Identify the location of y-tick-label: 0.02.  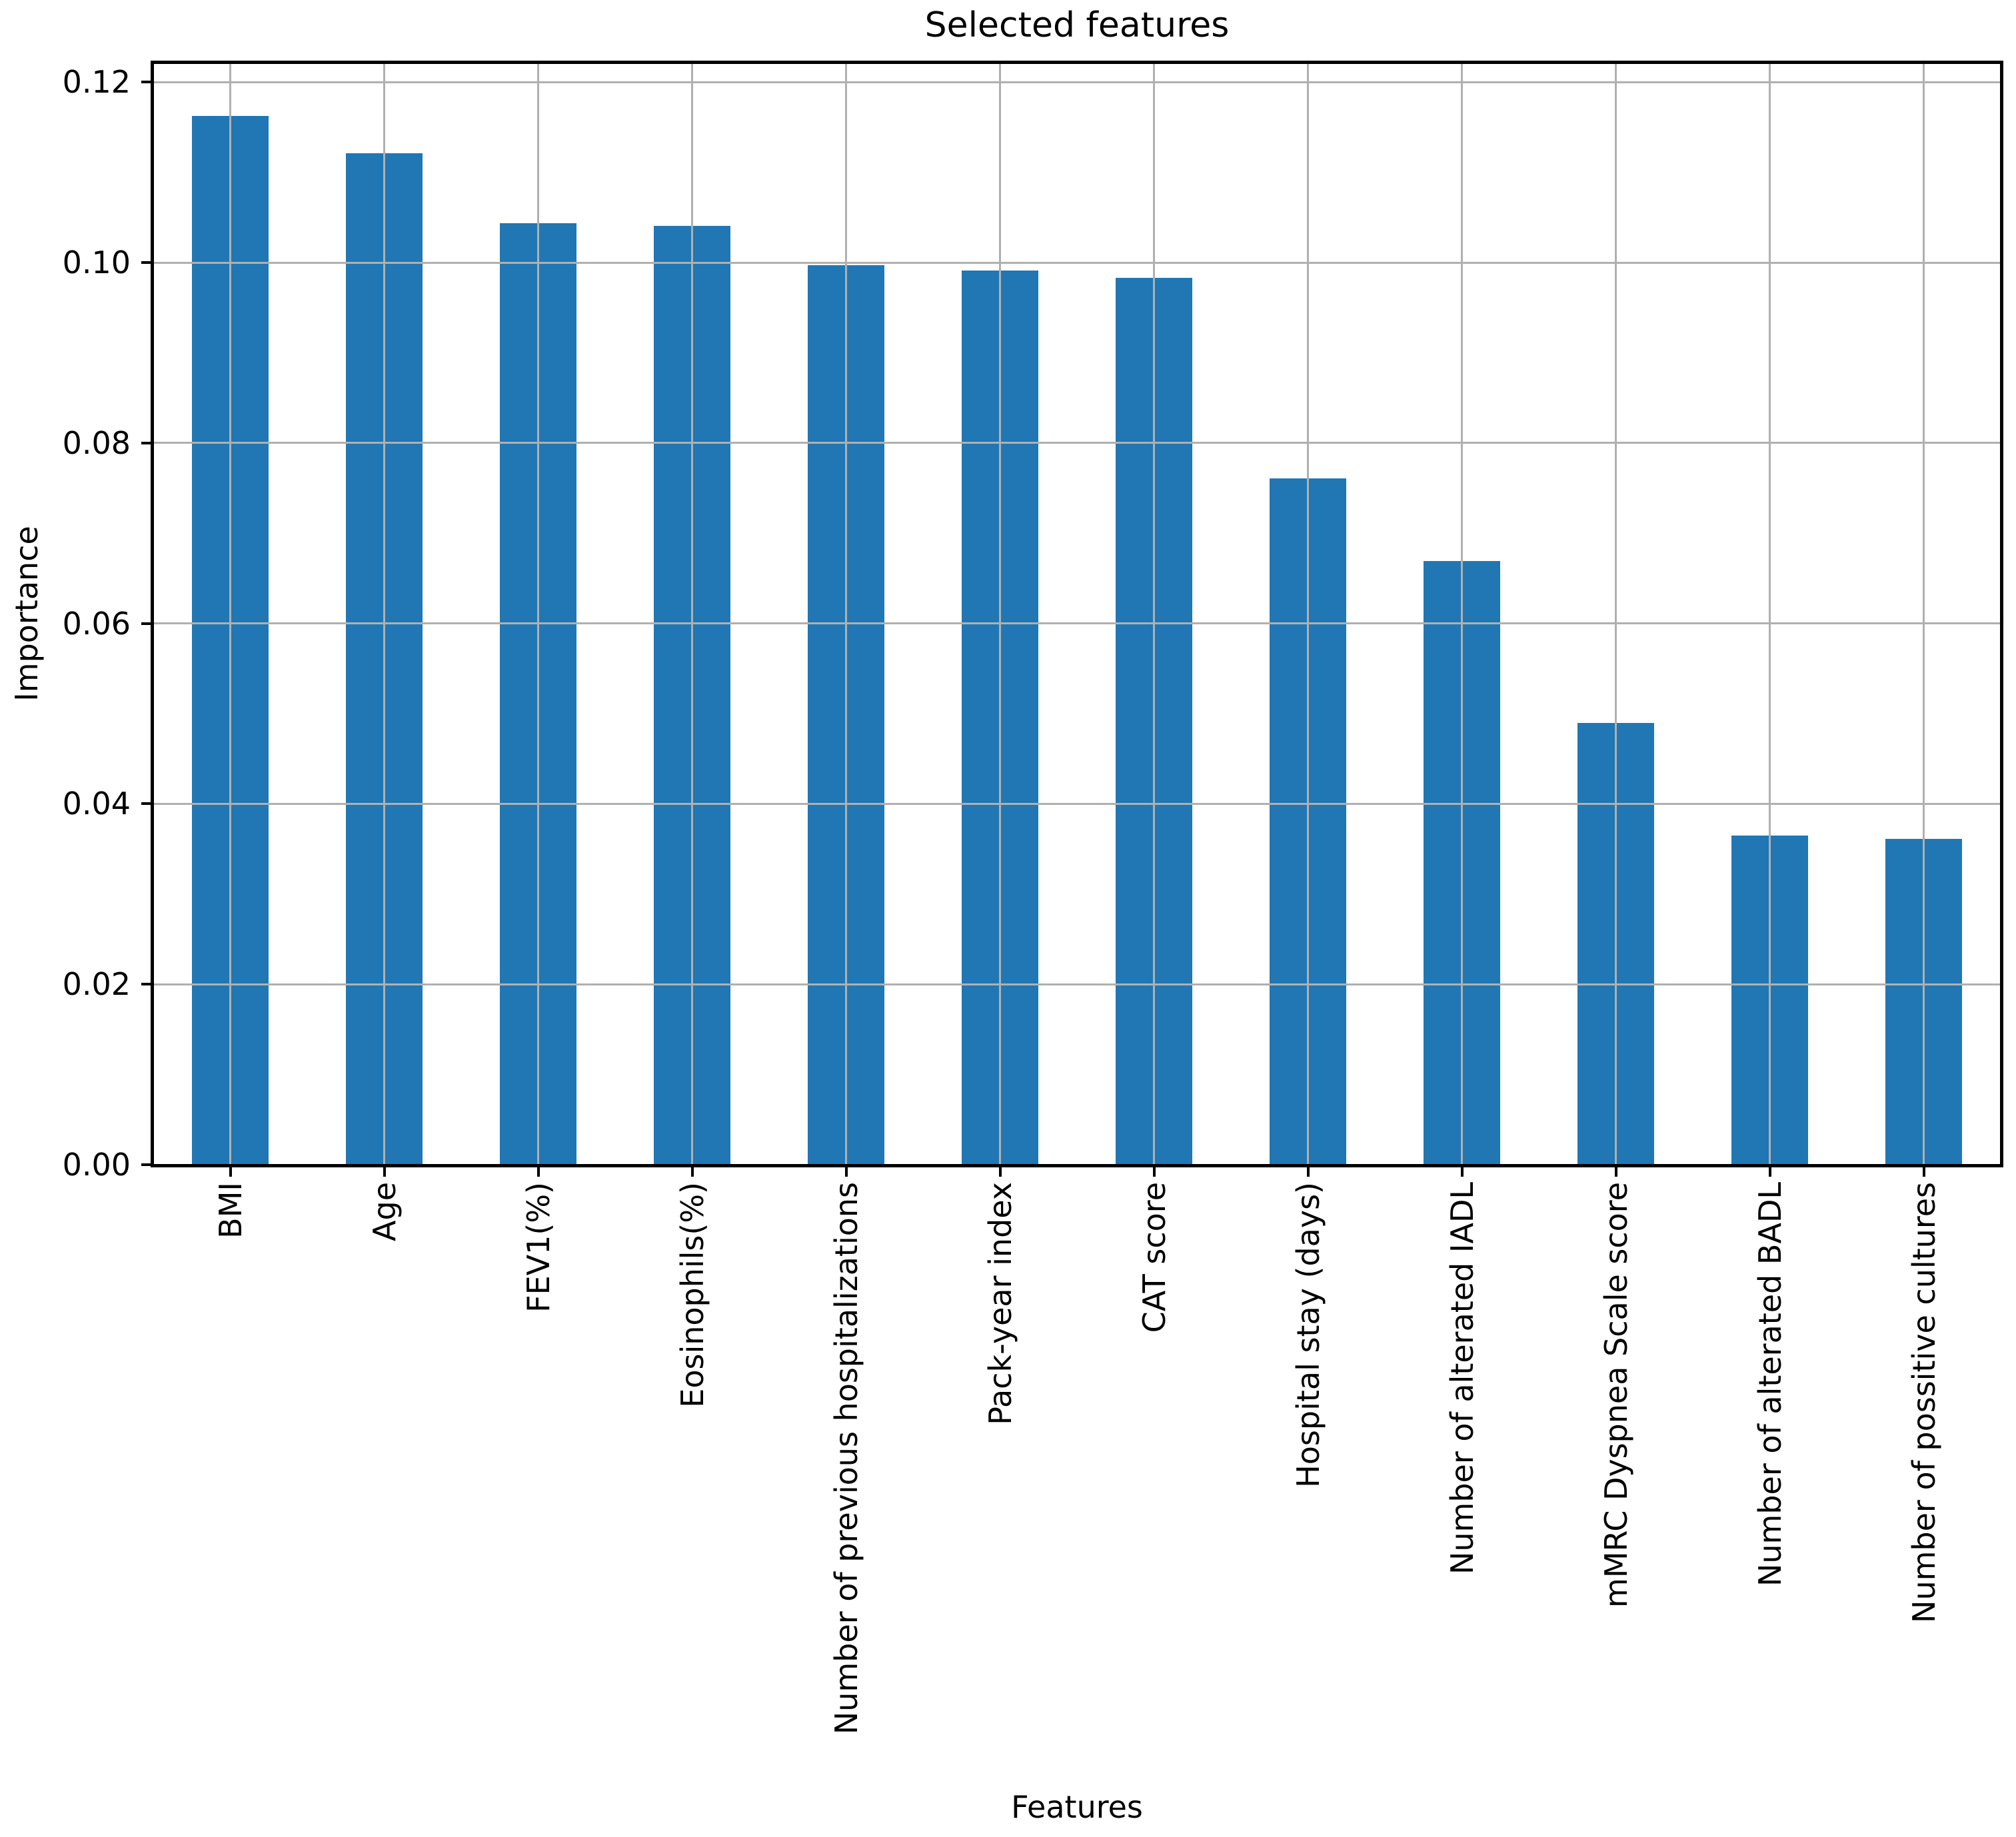
(97, 984).